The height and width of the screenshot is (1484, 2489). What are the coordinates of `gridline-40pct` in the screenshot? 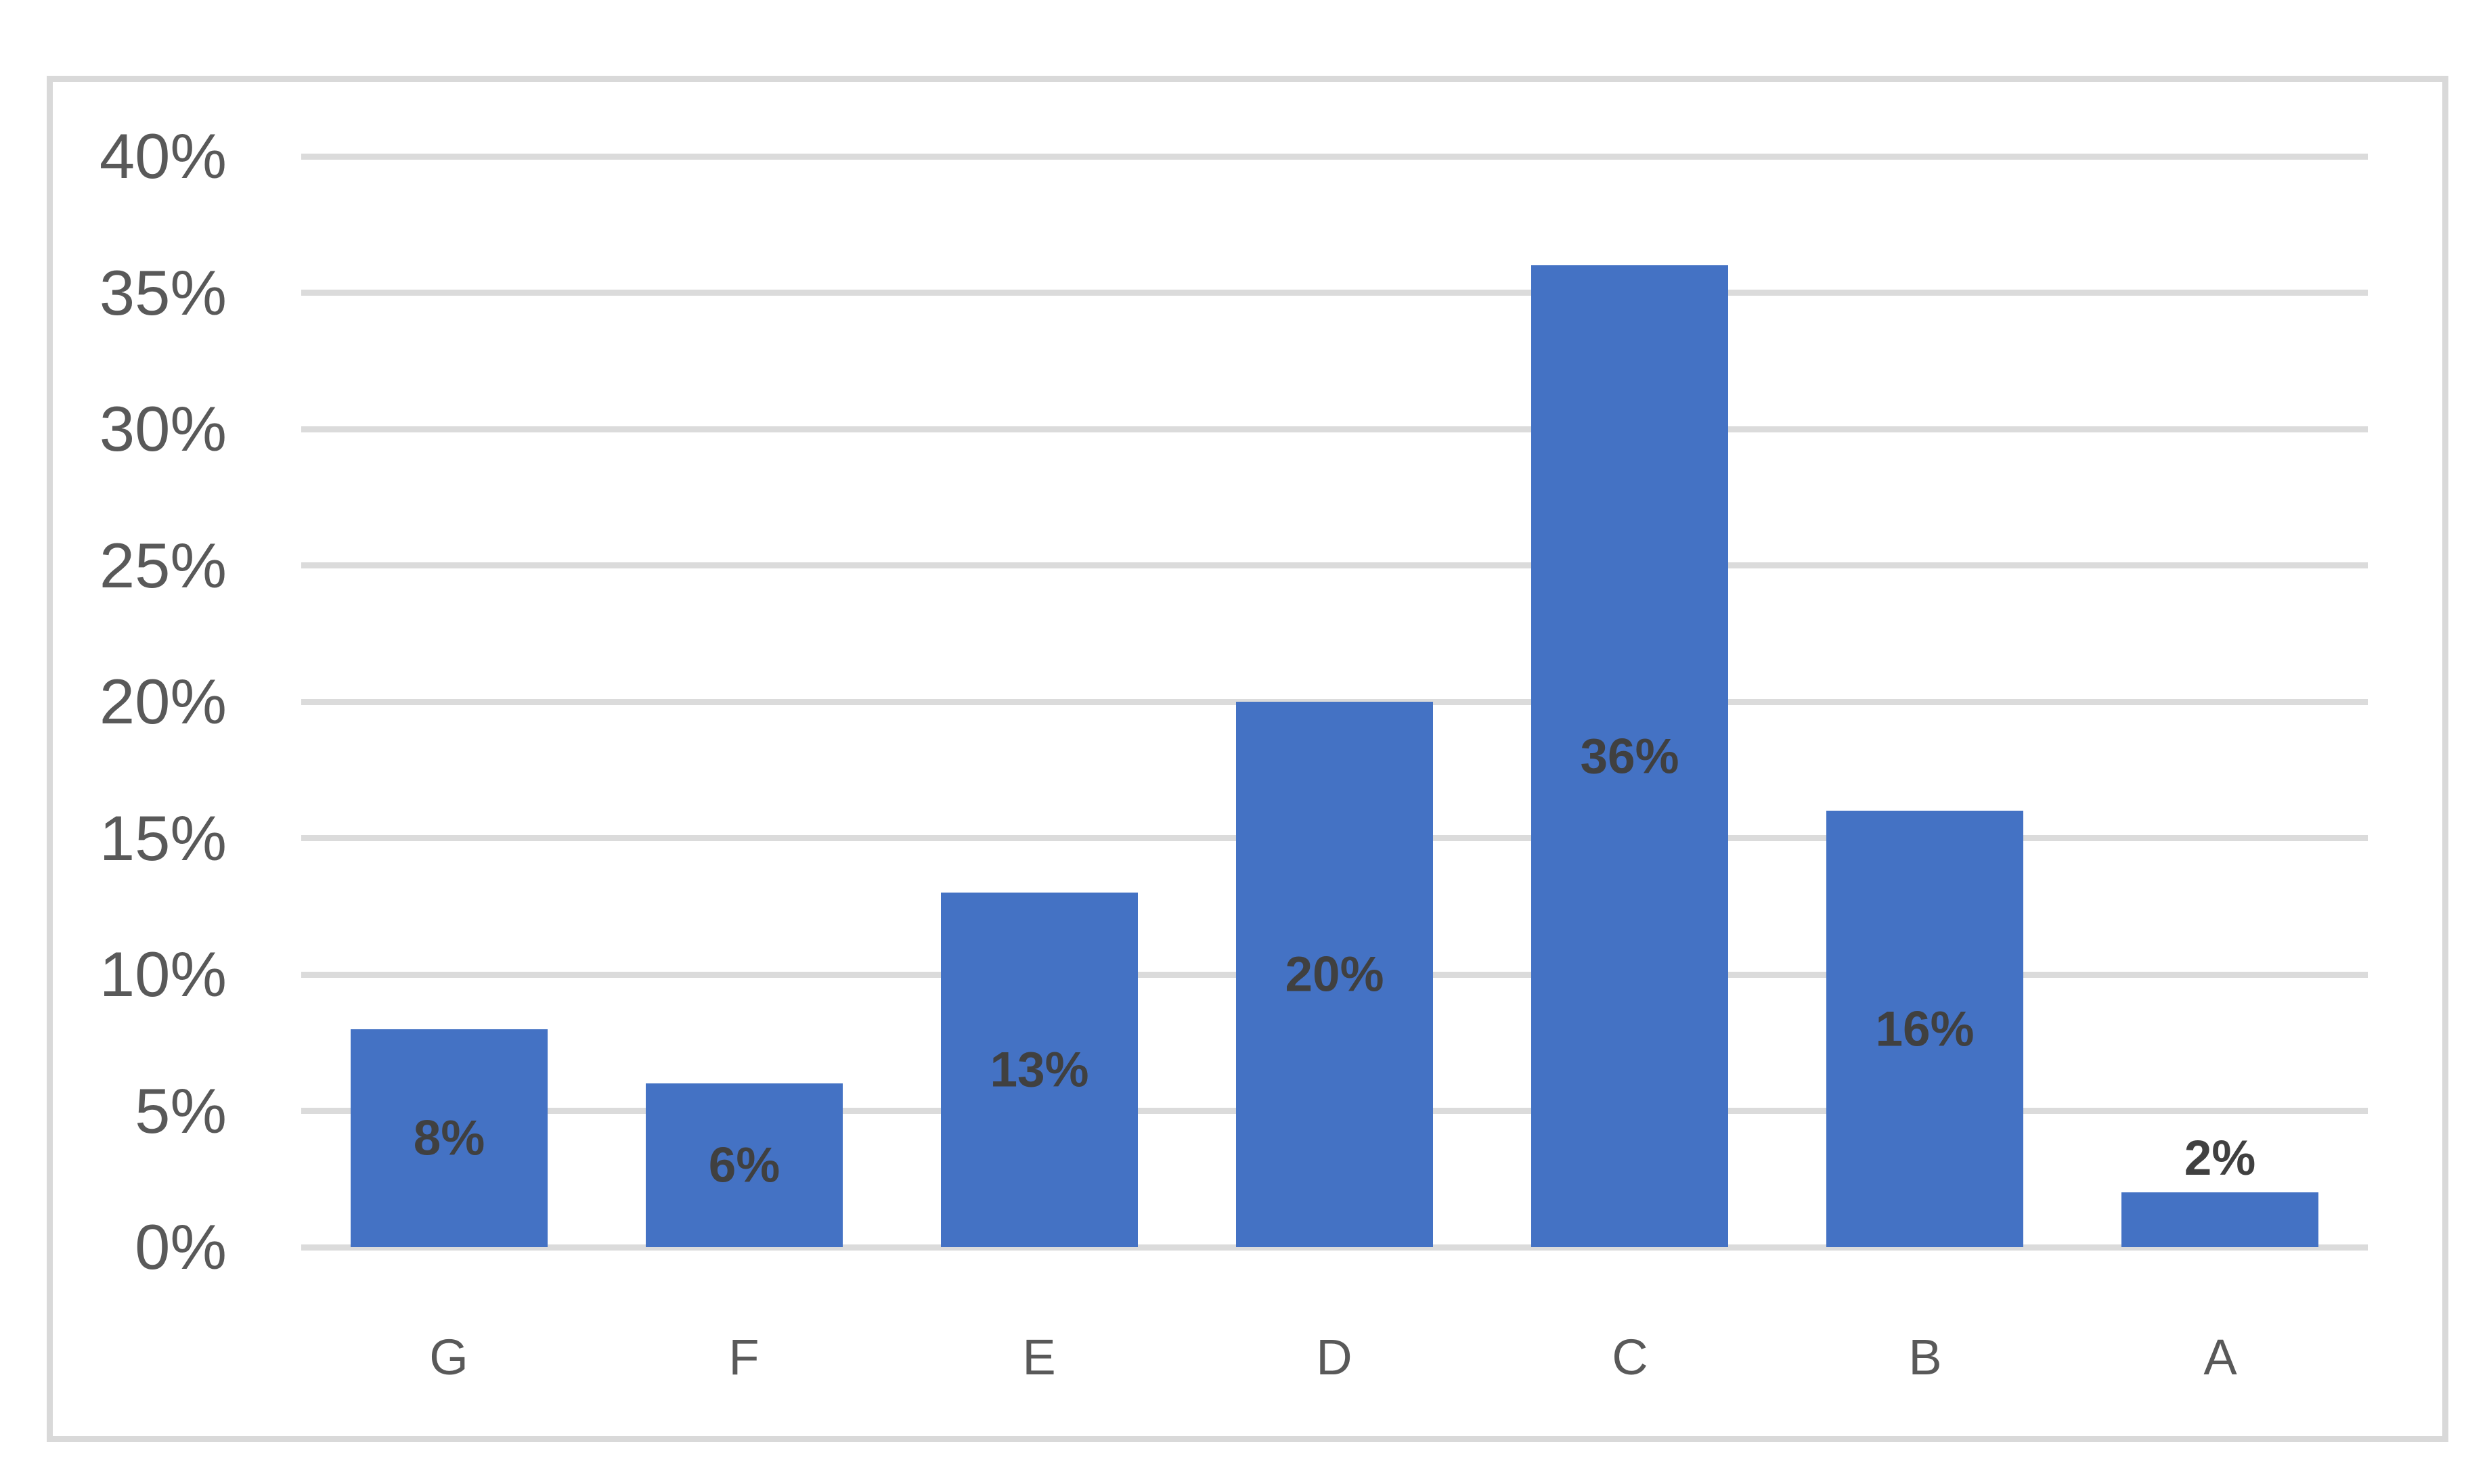 It's located at (1334, 157).